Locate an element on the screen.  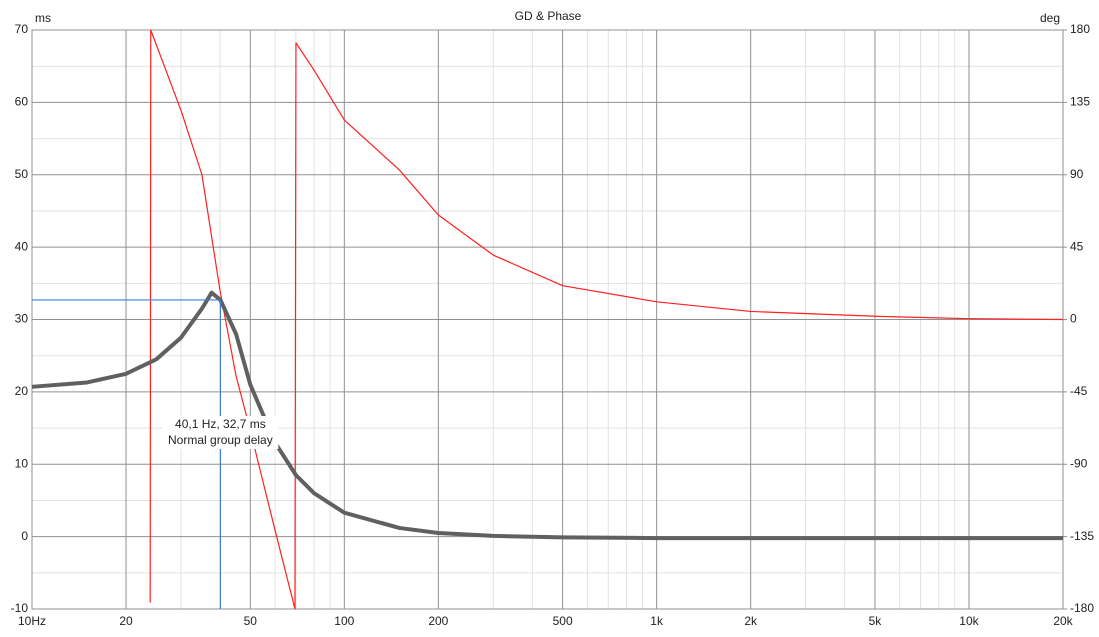
x-tick-label: 5k is located at coordinates (876, 621).